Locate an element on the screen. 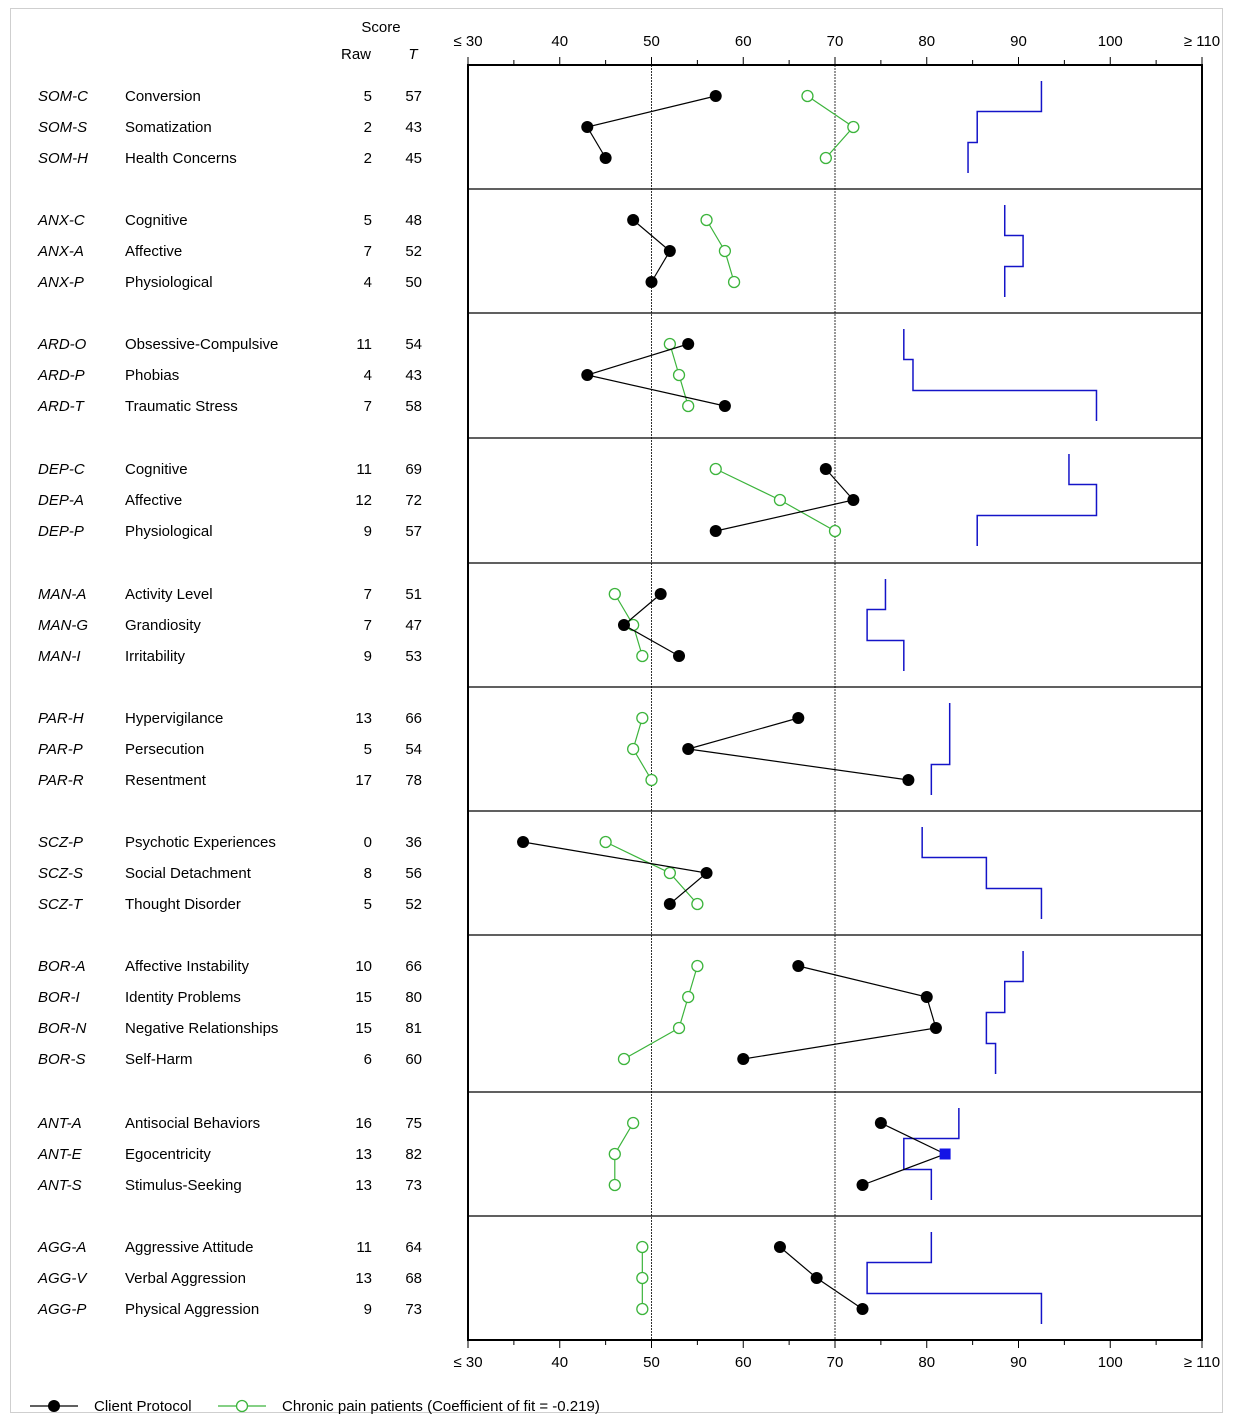 This screenshot has height=1421, width=1235. t-score: 53 is located at coordinates (413, 656).